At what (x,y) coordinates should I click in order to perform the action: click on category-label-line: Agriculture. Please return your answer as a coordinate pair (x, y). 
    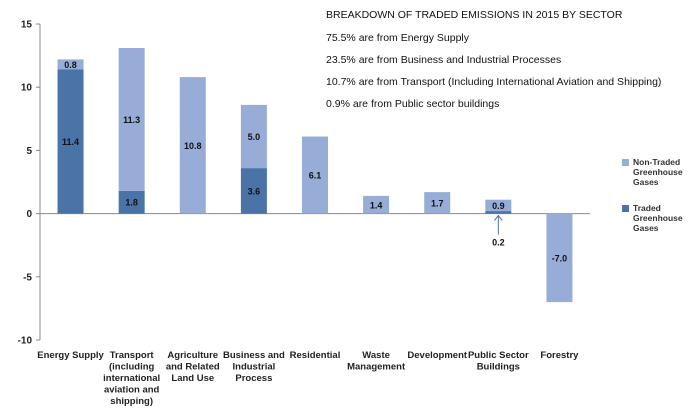
    Looking at the image, I should click on (192, 355).